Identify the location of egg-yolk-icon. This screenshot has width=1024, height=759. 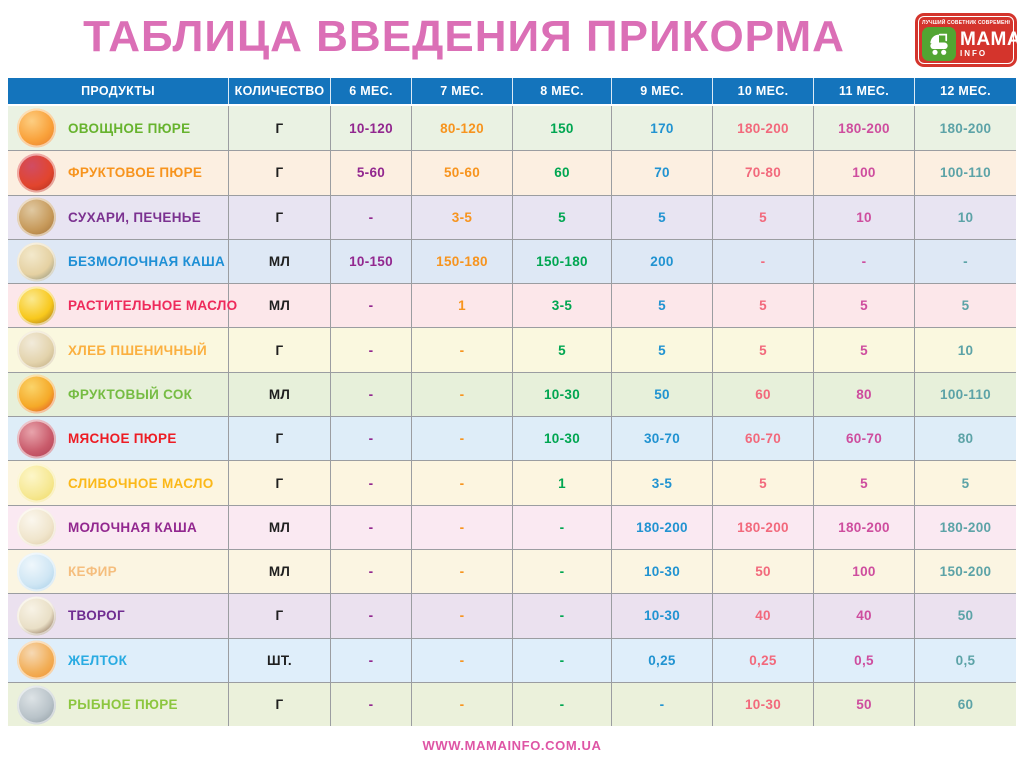
(36, 660).